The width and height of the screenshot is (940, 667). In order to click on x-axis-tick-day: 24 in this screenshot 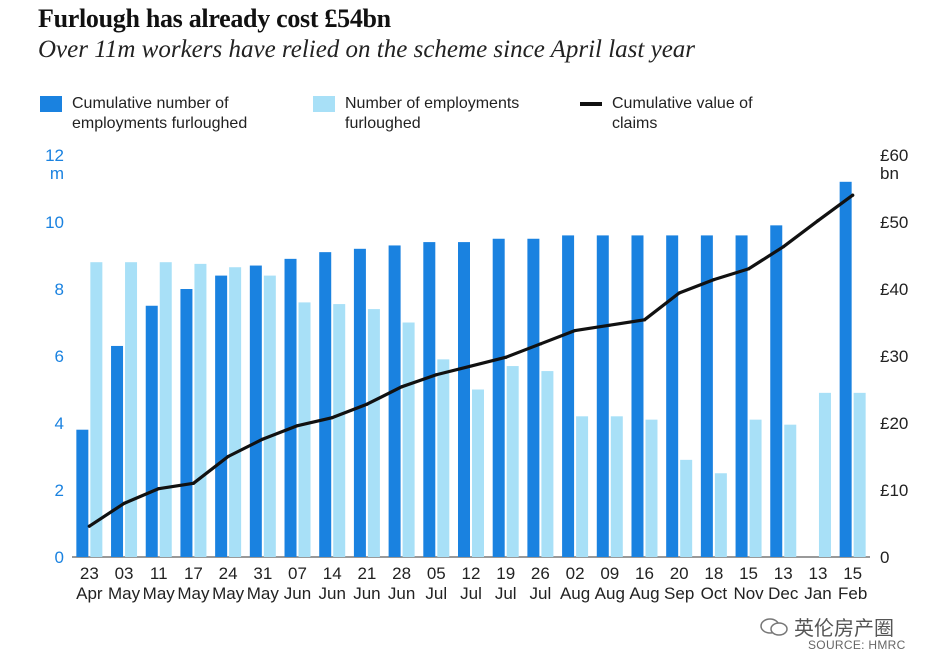, I will do `click(228, 573)`.